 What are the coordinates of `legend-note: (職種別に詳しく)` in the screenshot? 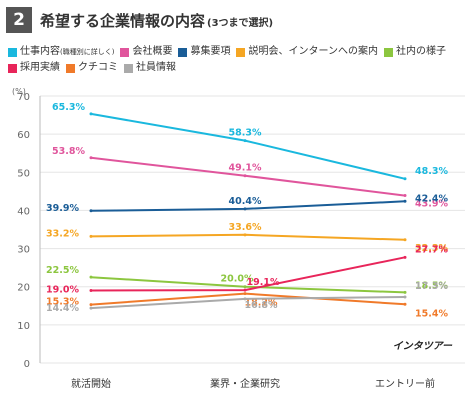 It's located at (87, 52).